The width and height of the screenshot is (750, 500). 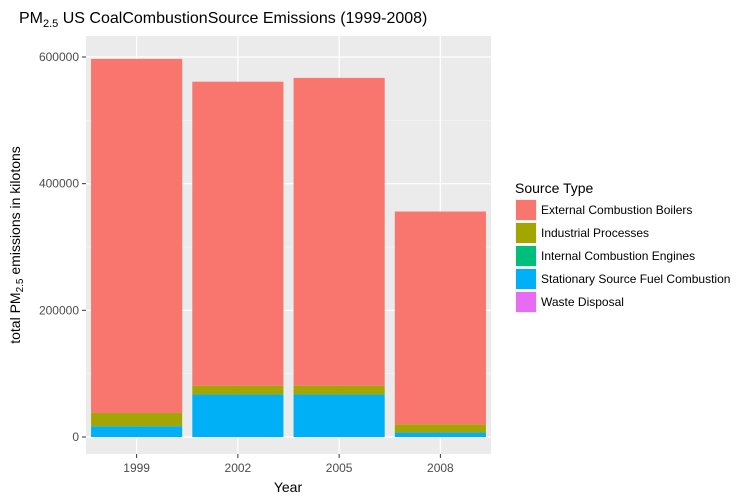 What do you see at coordinates (15, 212) in the screenshot?
I see `y-axis-title-rest: emissions in kilotons` at bounding box center [15, 212].